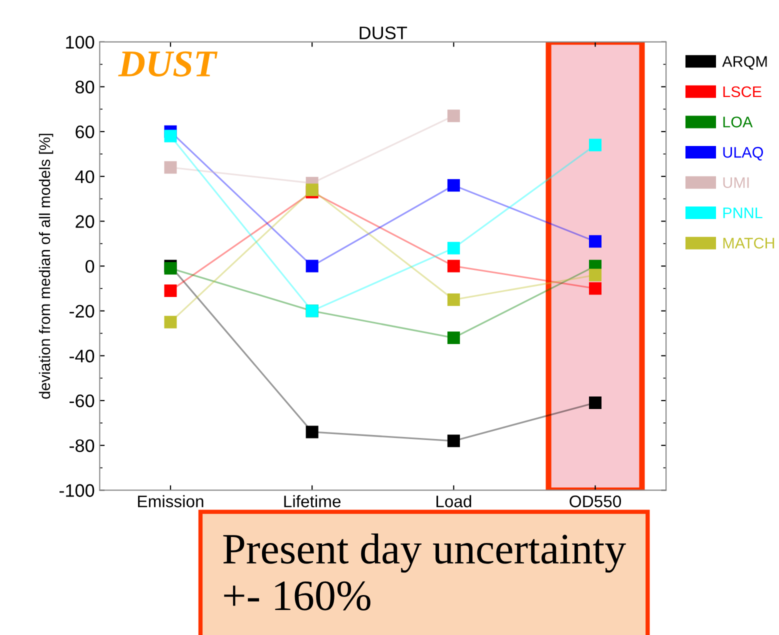  What do you see at coordinates (171, 501) in the screenshot?
I see `x-tick-label: Emission` at bounding box center [171, 501].